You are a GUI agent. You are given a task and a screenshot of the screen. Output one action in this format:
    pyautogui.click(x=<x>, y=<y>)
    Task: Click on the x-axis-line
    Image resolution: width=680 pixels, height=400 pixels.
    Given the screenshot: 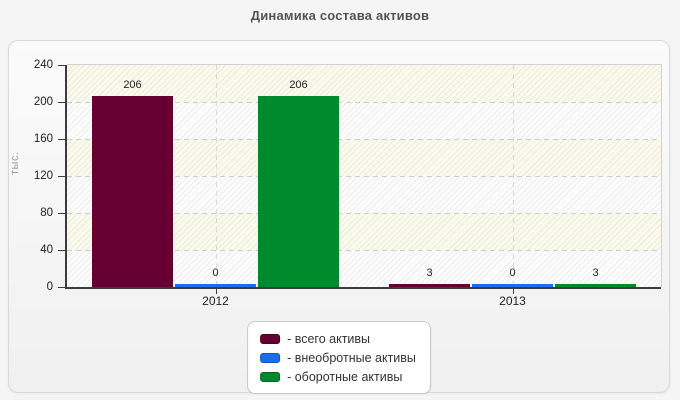 What is the action you would take?
    pyautogui.click(x=363, y=288)
    